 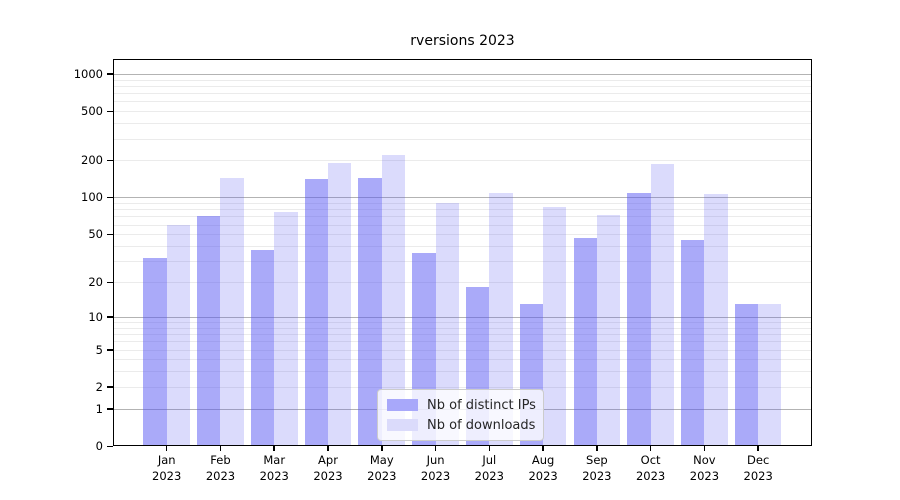 What do you see at coordinates (92, 197) in the screenshot?
I see `y-tick-label-100: 100` at bounding box center [92, 197].